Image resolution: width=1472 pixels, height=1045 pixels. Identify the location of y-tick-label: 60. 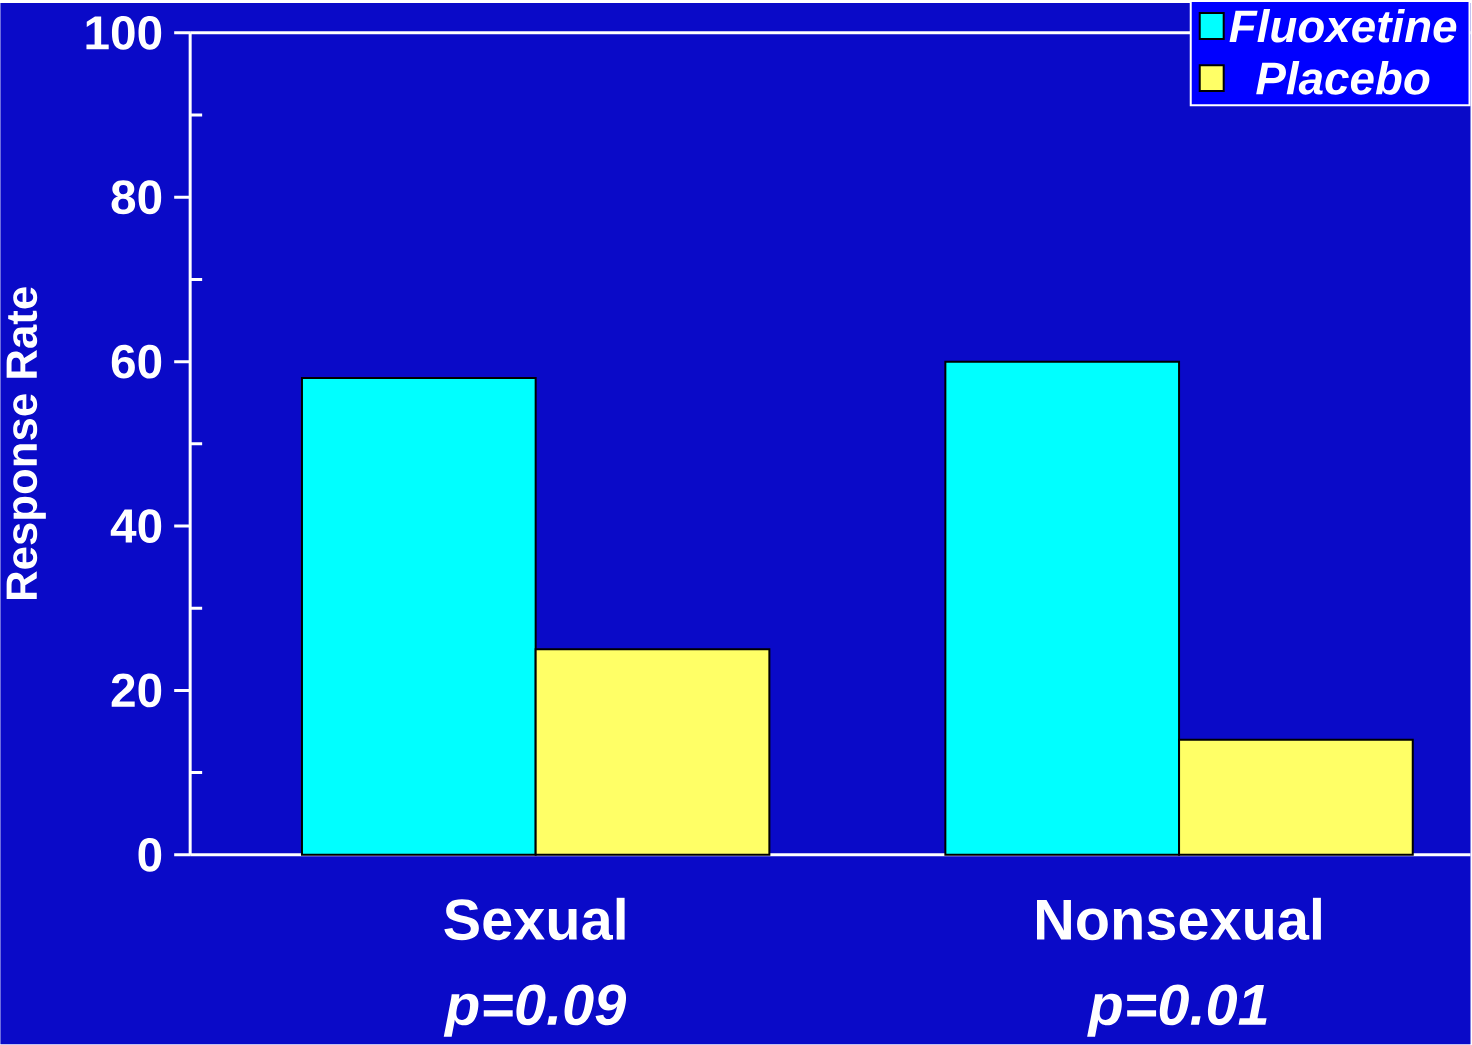
(136, 361).